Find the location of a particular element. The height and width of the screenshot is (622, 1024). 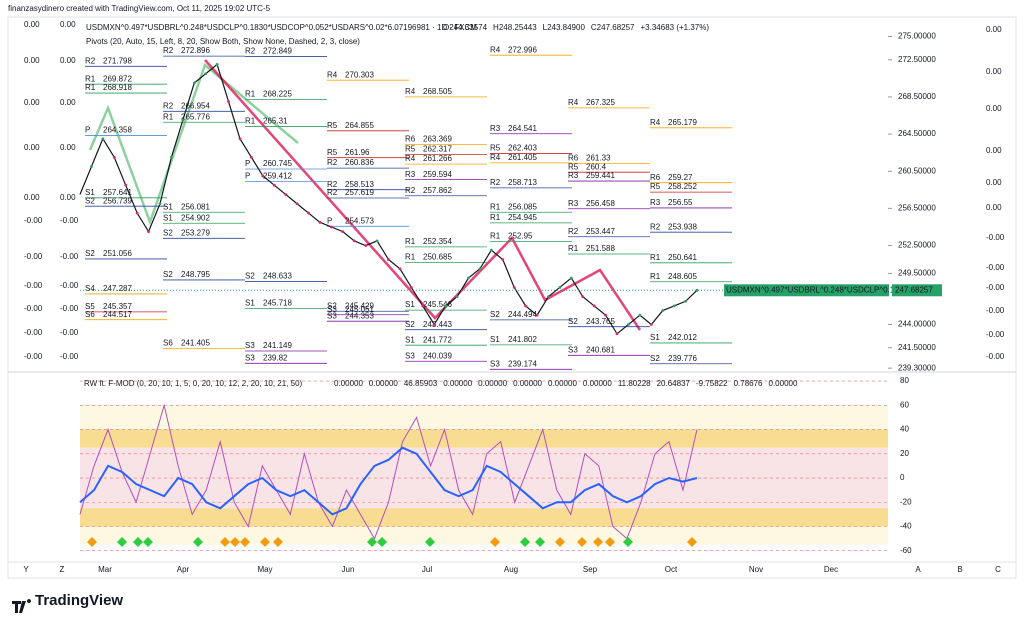

pivot-name: S3 is located at coordinates (250, 357).